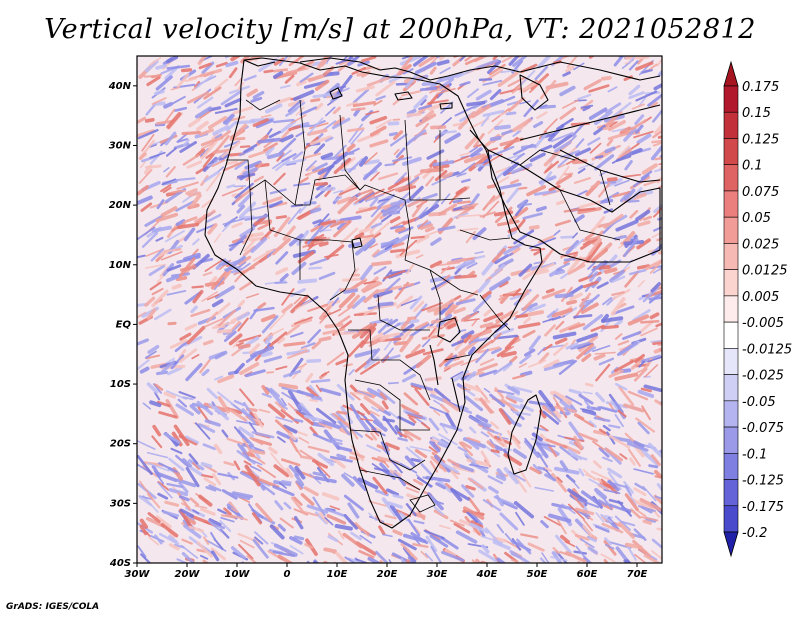 The width and height of the screenshot is (800, 618). I want to click on lon-tick-label: 50E, so click(537, 574).